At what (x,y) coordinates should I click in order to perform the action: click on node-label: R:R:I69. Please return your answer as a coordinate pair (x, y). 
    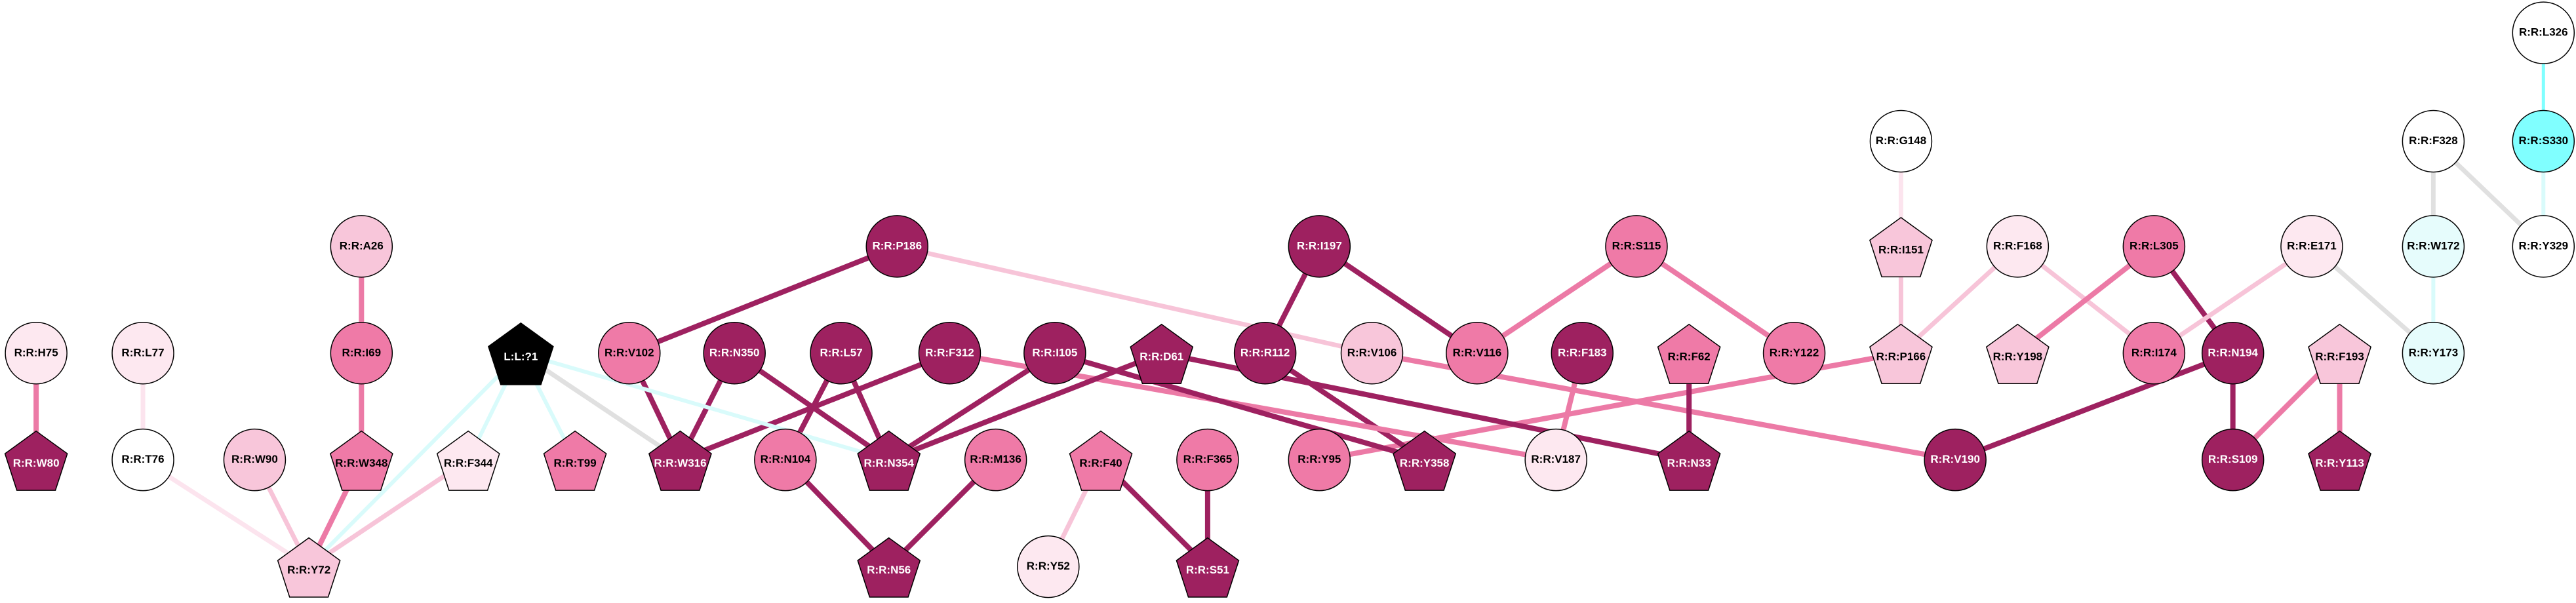
    Looking at the image, I should click on (362, 352).